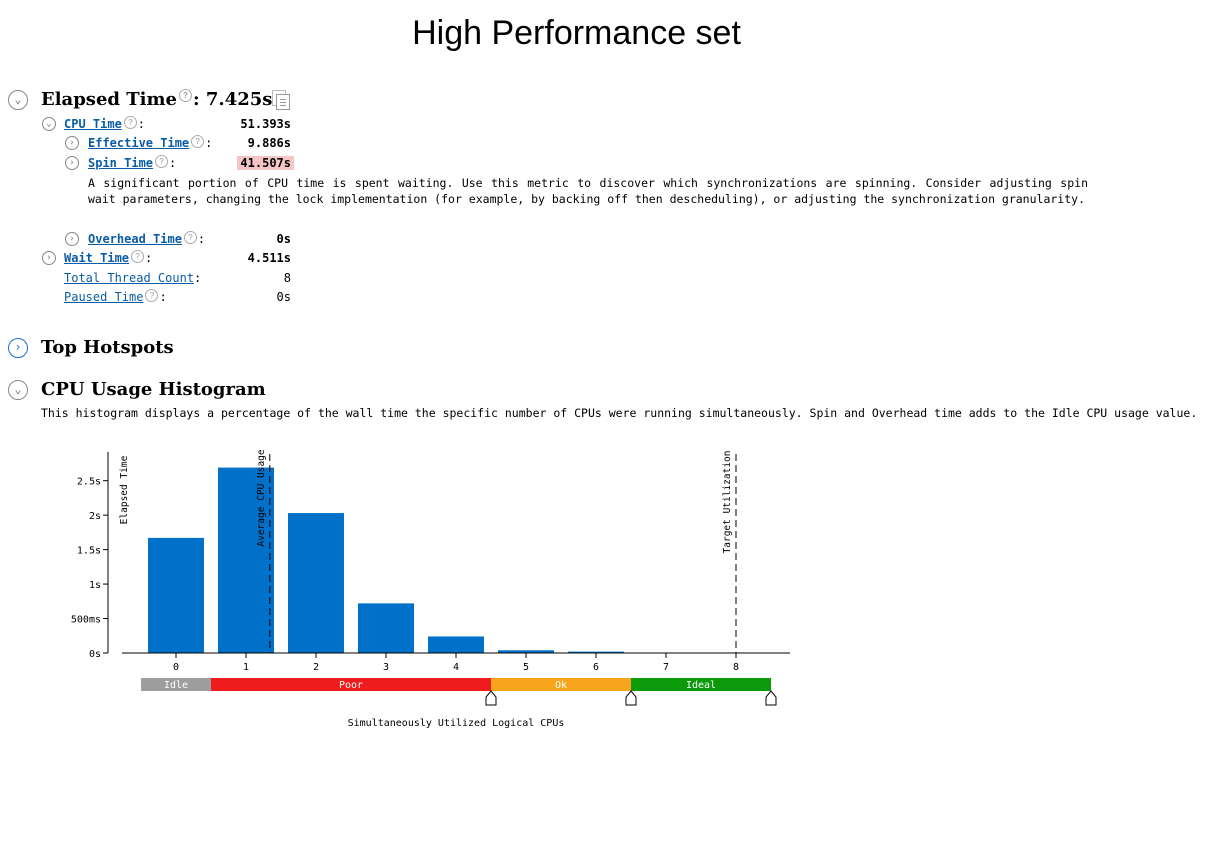  What do you see at coordinates (95, 585) in the screenshot?
I see `y-tick-label: 1s` at bounding box center [95, 585].